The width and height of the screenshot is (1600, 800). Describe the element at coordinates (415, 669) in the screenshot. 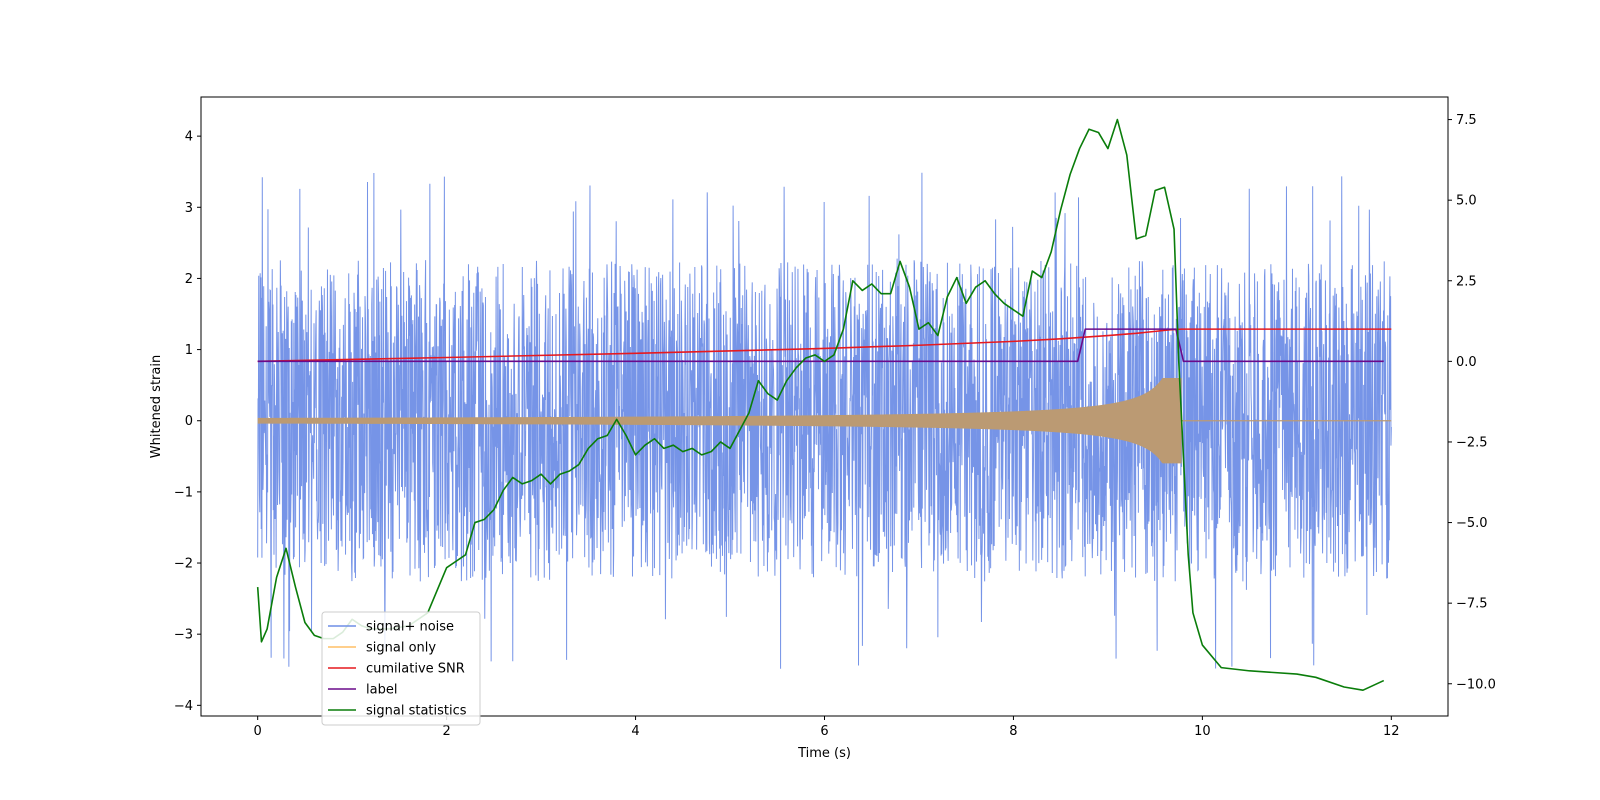

I see `legend-label: cumilative SNR` at that location.